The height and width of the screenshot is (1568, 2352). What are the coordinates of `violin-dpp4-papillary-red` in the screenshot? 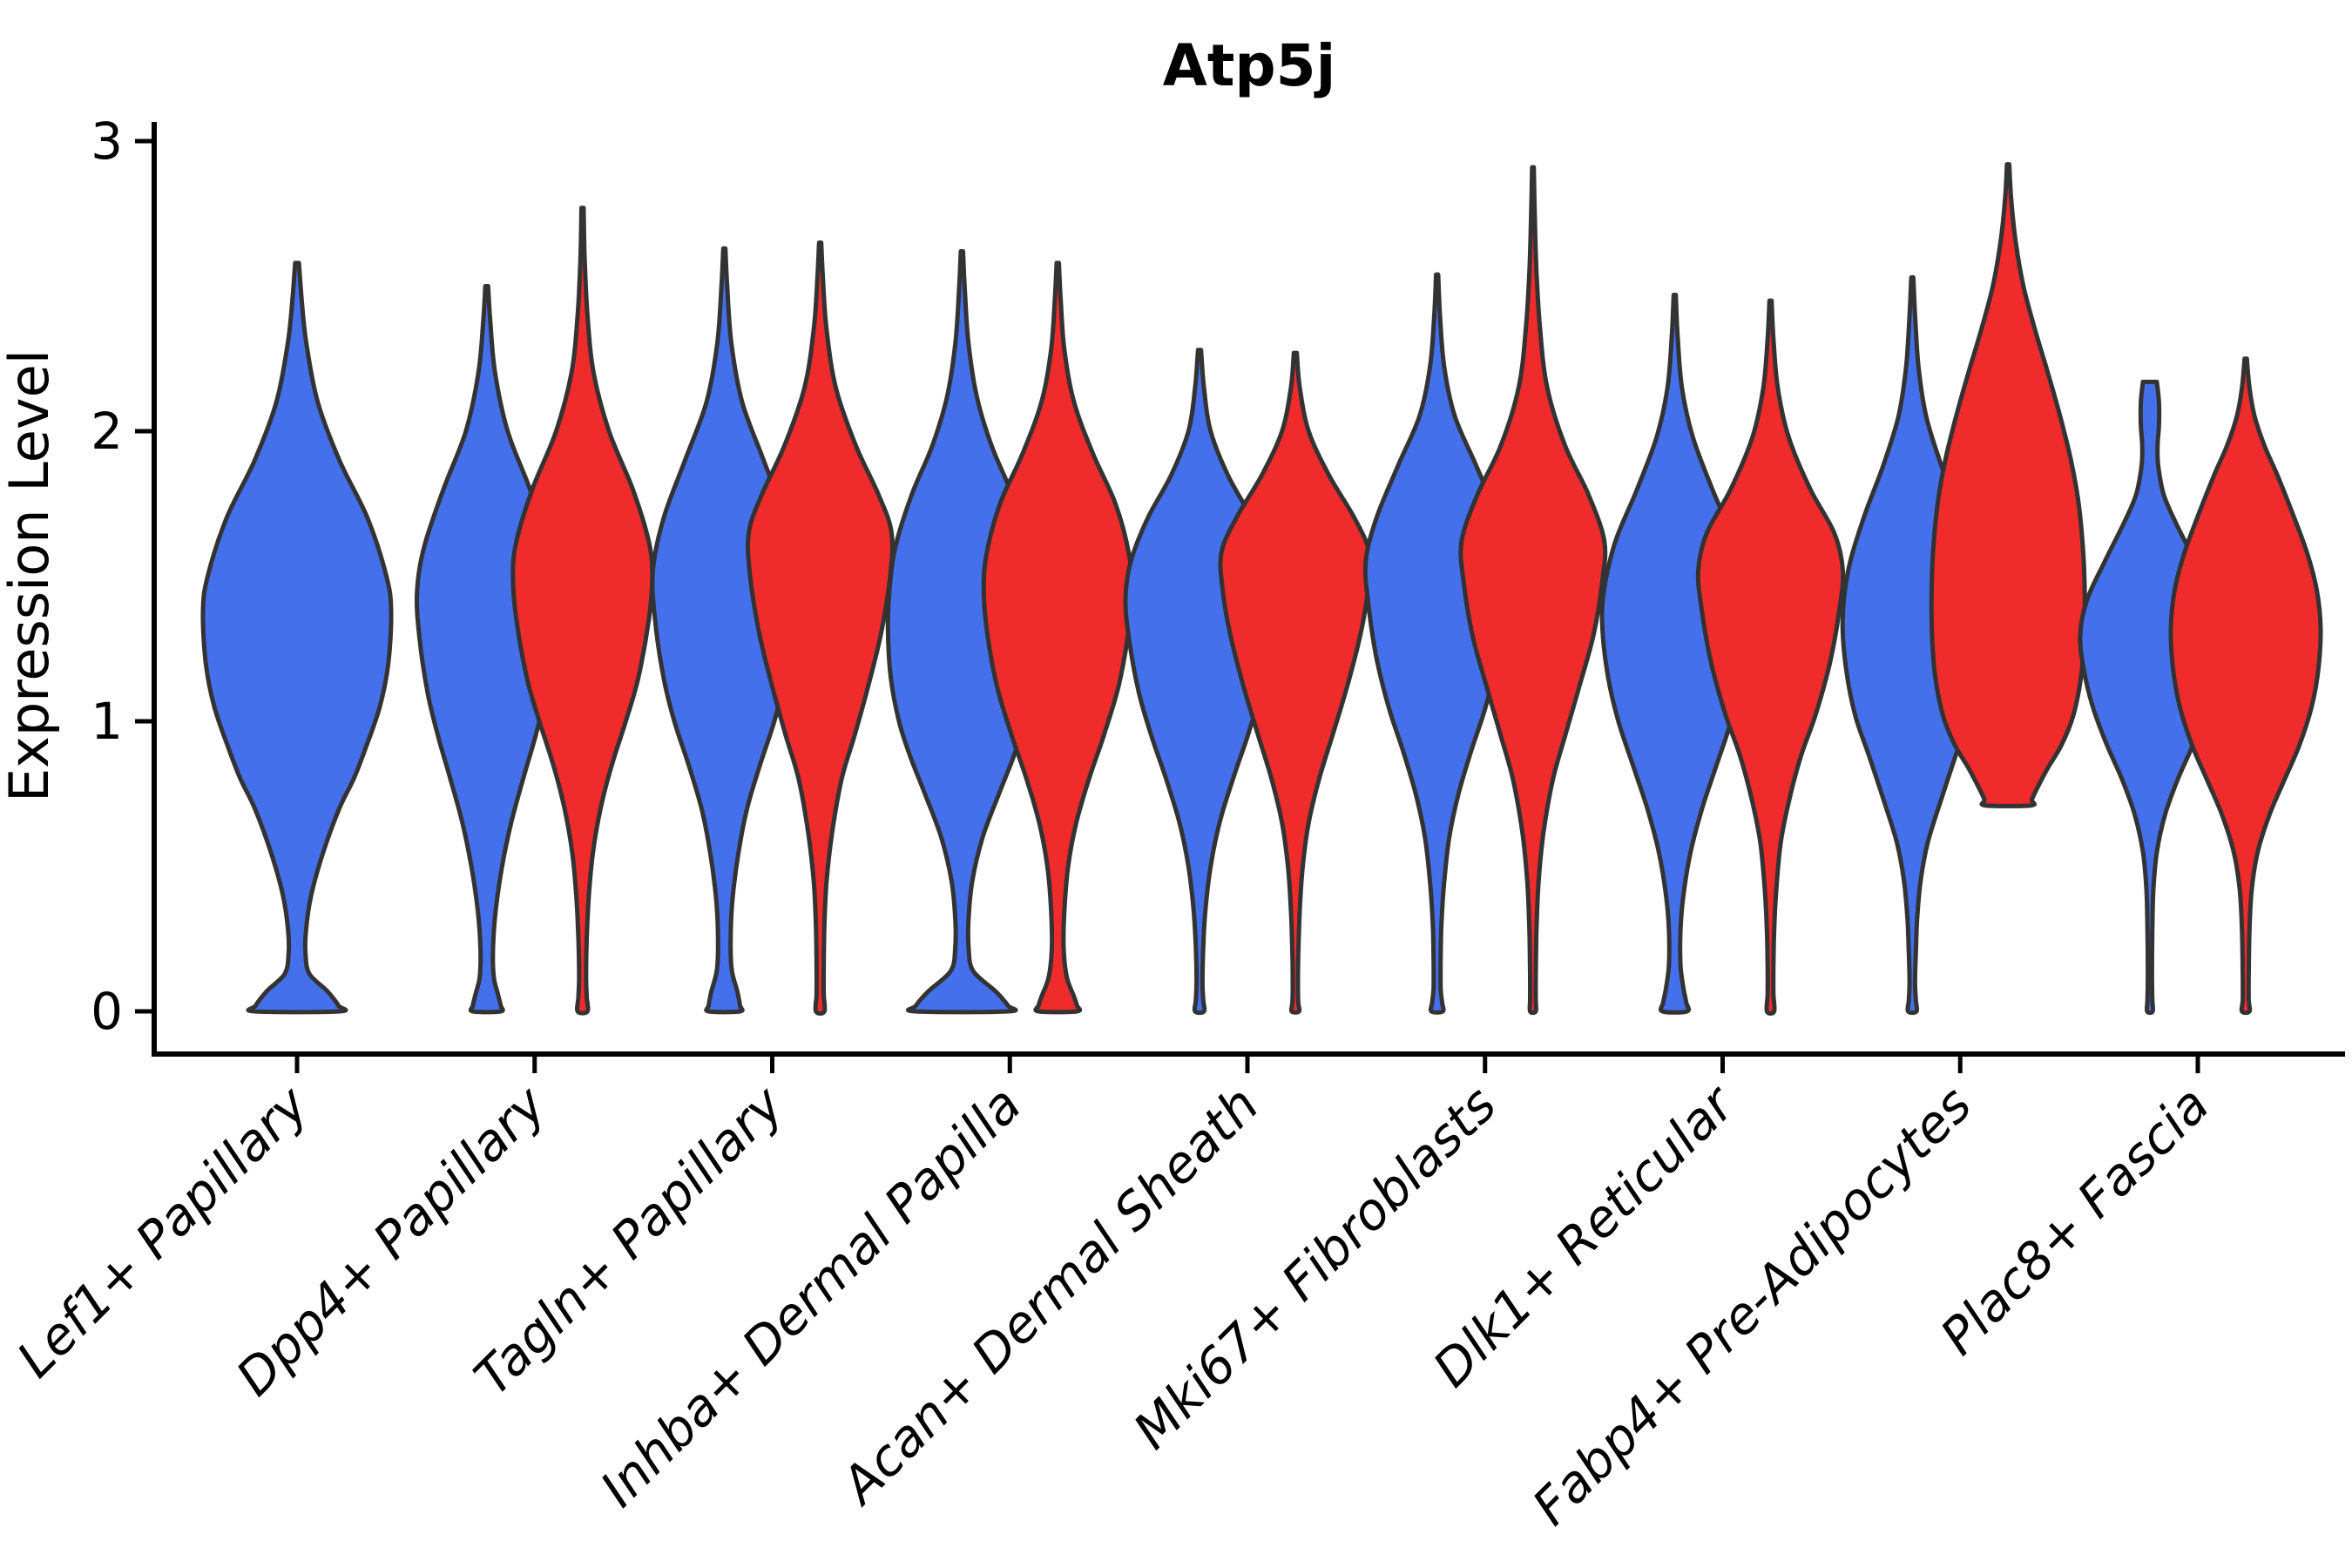 It's located at (582, 611).